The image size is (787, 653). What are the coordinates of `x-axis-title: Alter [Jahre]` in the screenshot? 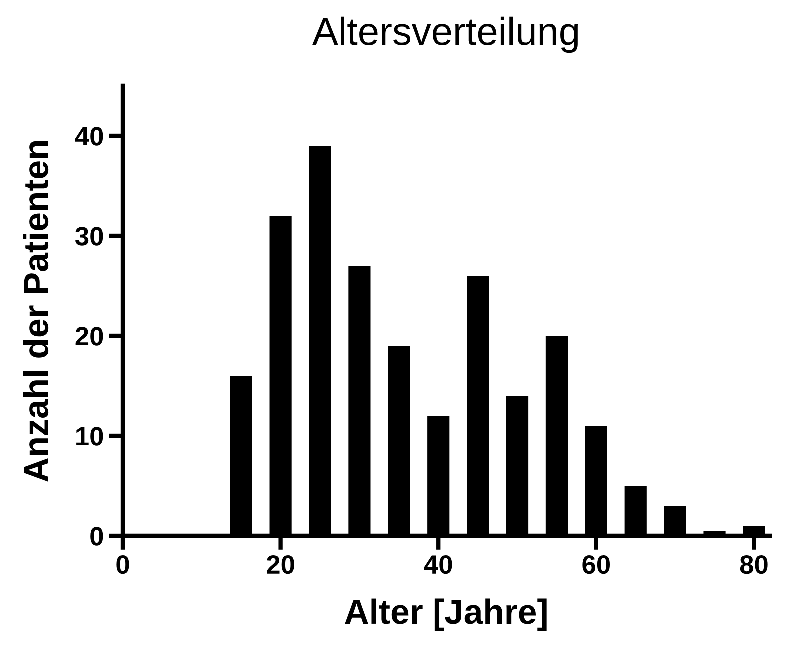 It's located at (446, 615).